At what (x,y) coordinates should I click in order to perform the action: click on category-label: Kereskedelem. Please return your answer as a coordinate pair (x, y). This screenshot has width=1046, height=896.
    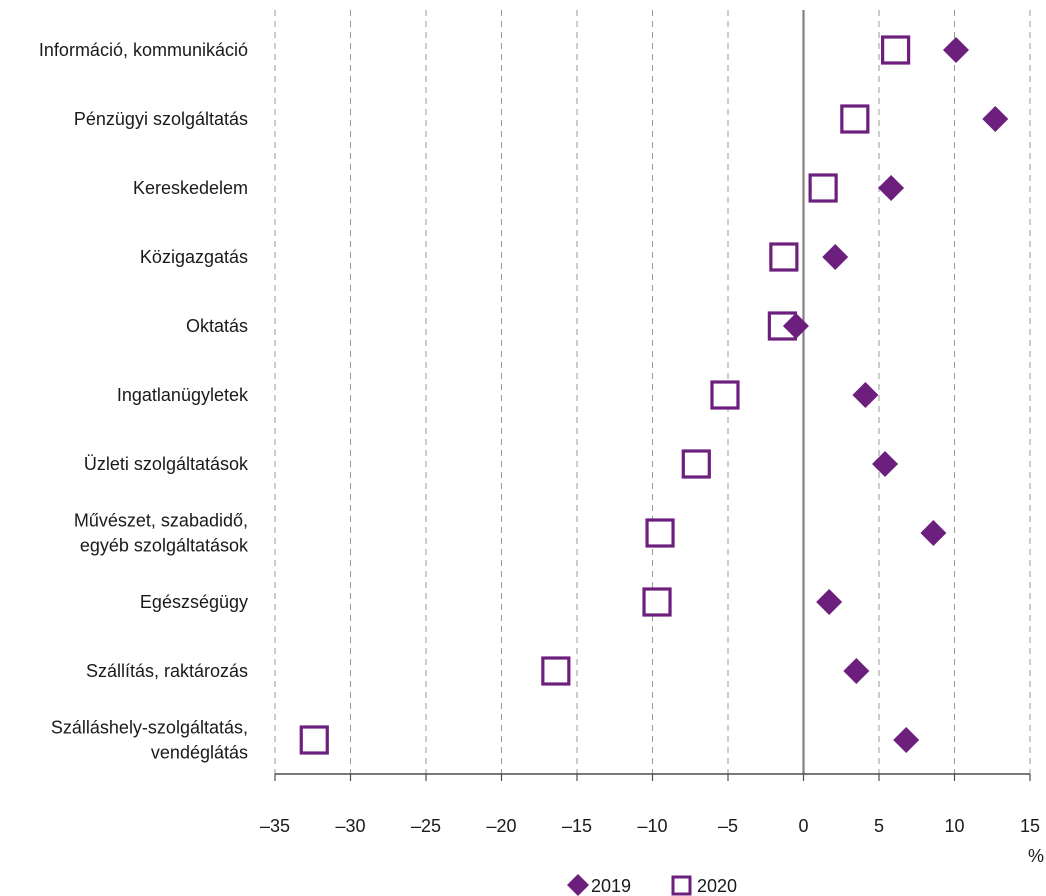
    Looking at the image, I should click on (190, 188).